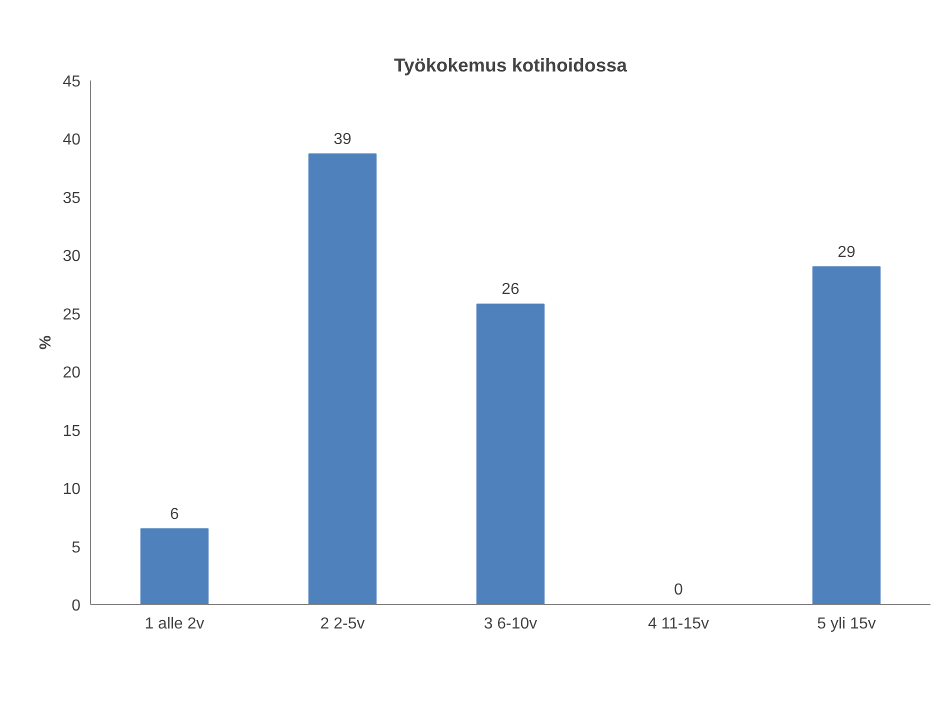  I want to click on y-tick-label: 0, so click(76, 606).